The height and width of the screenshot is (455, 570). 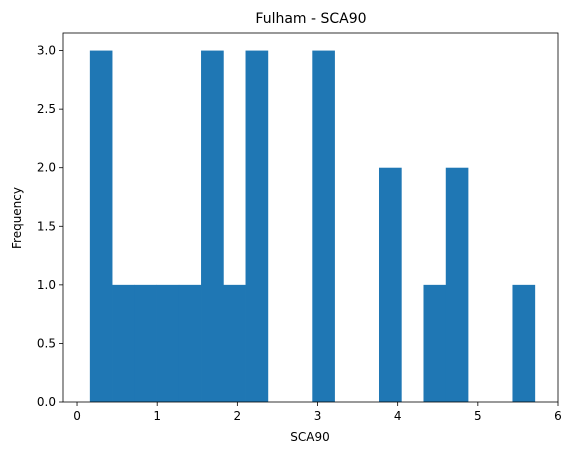 What do you see at coordinates (46, 109) in the screenshot?
I see `y-tick-label: 2.5` at bounding box center [46, 109].